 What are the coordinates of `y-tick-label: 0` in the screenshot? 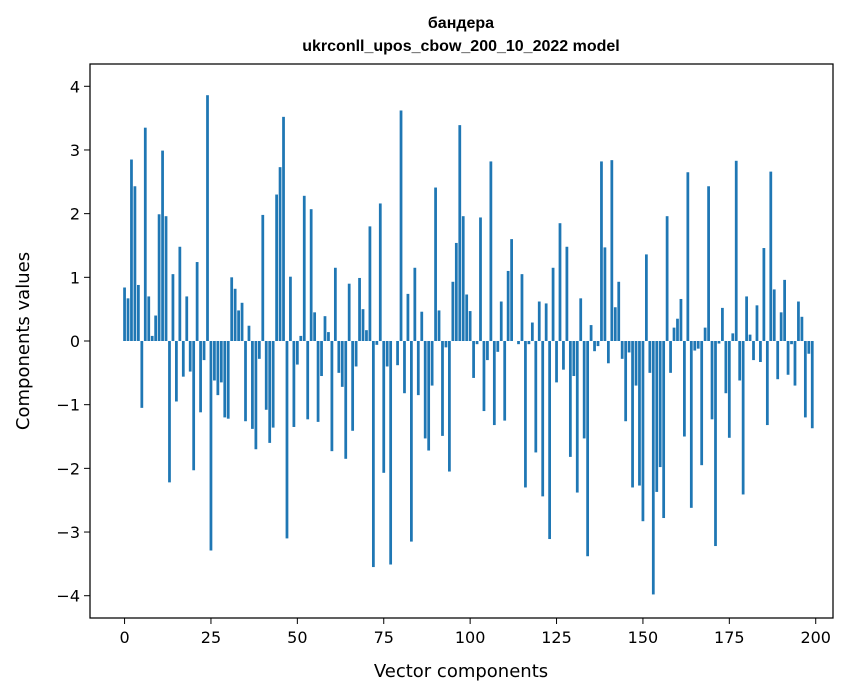 It's located at (75, 341).